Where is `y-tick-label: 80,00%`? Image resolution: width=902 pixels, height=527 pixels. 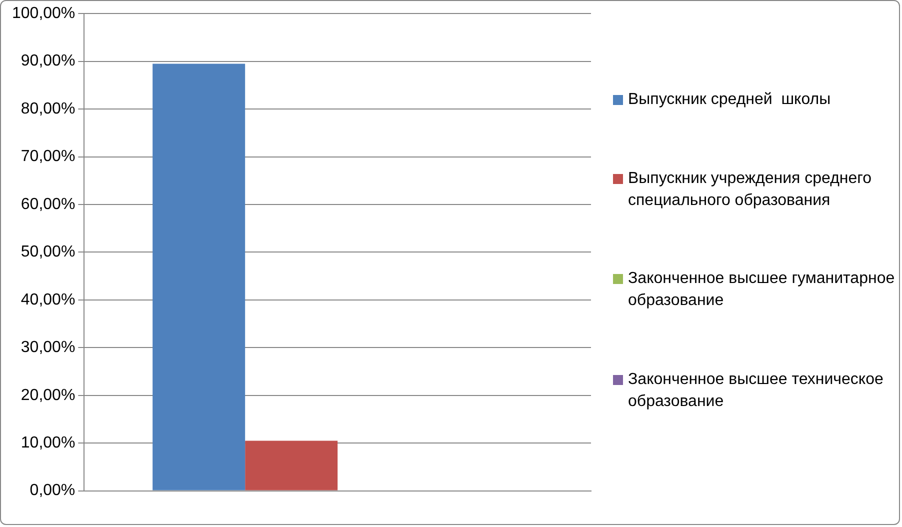 y-tick-label: 80,00% is located at coordinates (48, 109).